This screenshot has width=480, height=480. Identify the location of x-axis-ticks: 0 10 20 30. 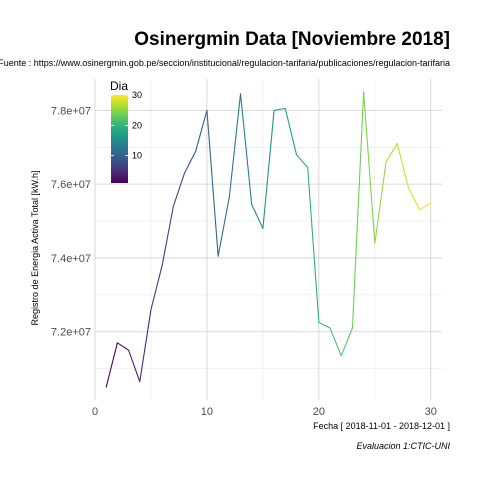
(264, 412).